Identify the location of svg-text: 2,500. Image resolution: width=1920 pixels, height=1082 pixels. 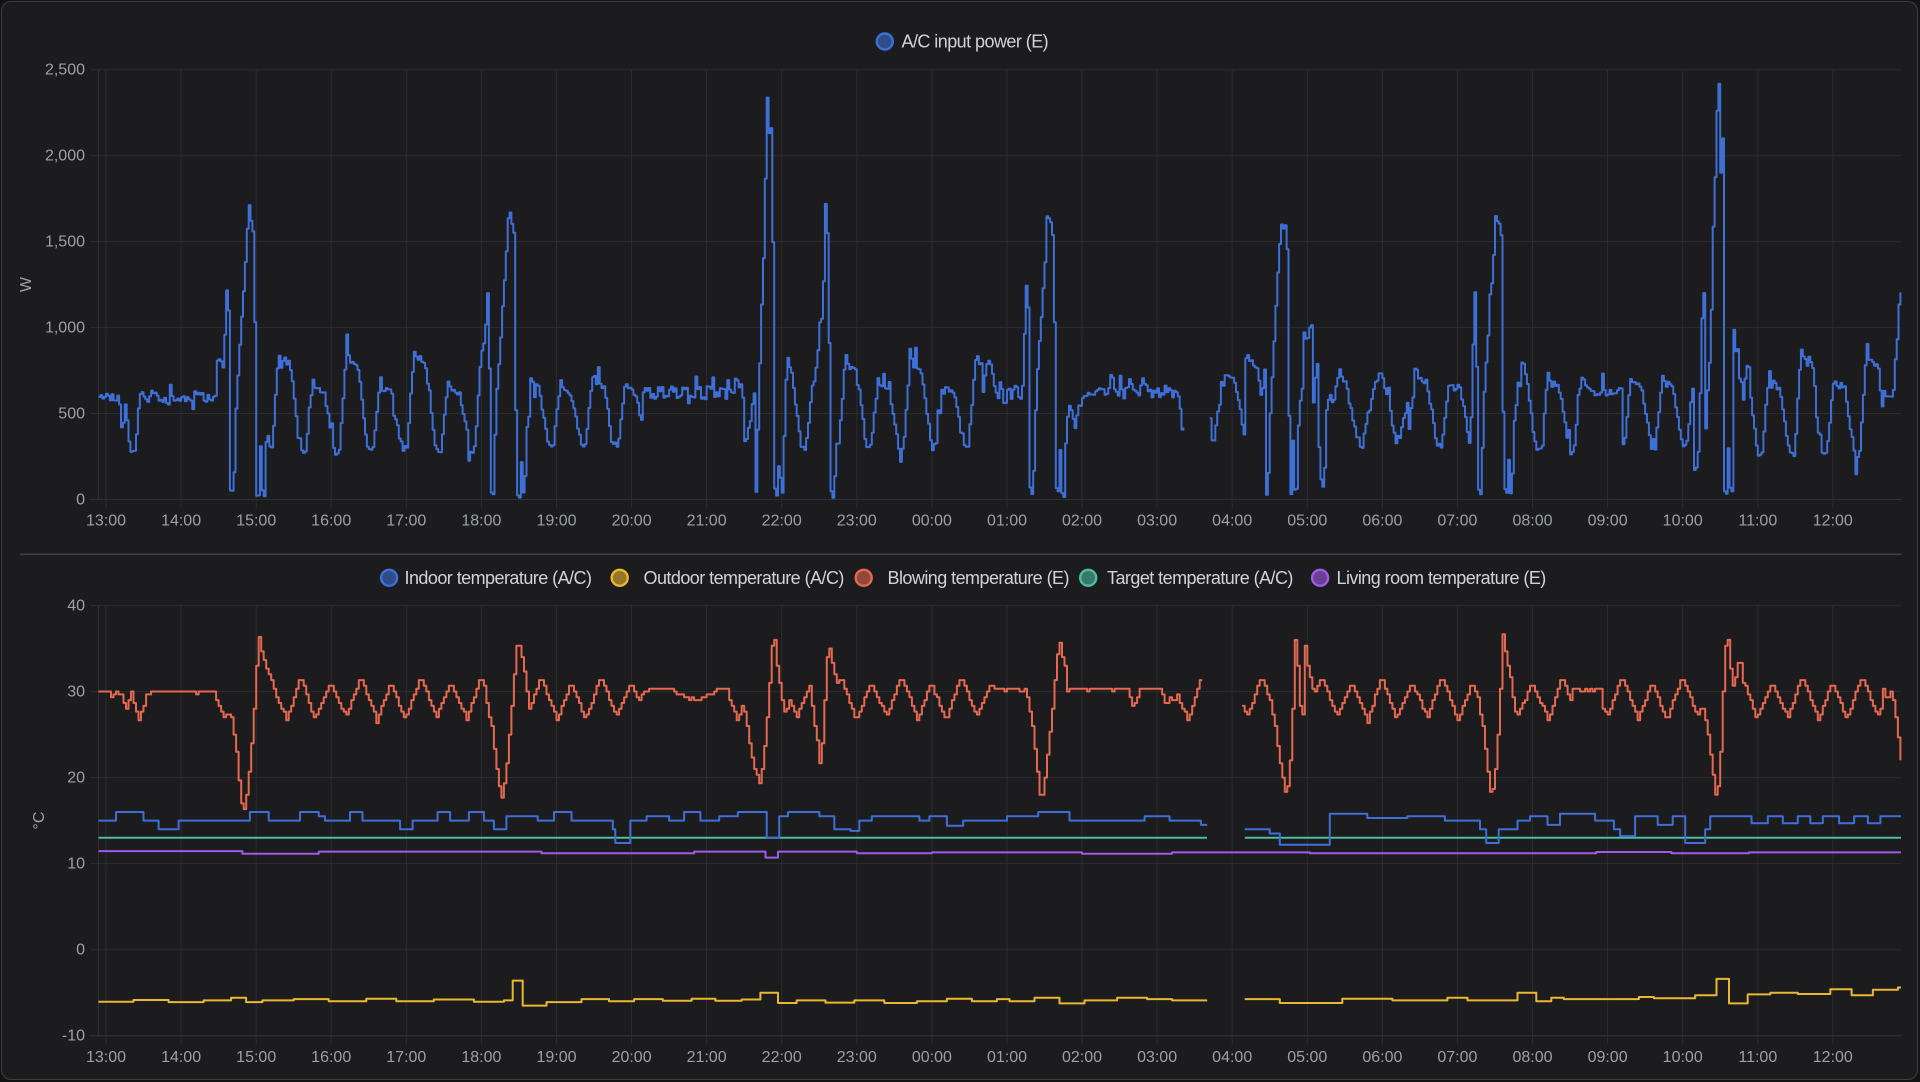
(65, 70).